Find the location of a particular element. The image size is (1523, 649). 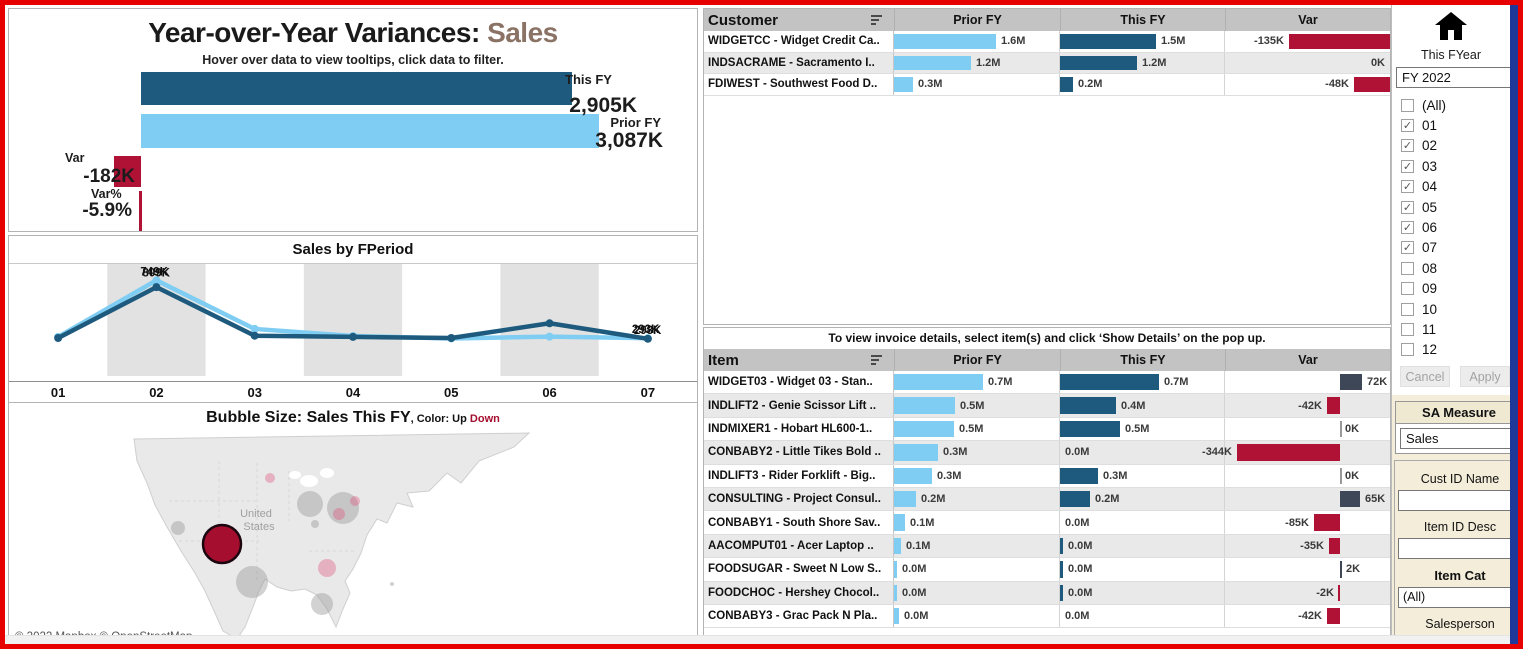

row-label: CONBABY2 - Little Tikes Bold .. is located at coordinates (799, 452).